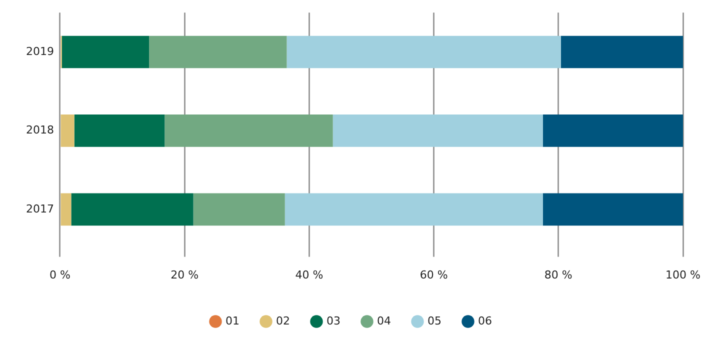  Describe the element at coordinates (60, 275) in the screenshot. I see `x-tick-label: 0 %` at that location.